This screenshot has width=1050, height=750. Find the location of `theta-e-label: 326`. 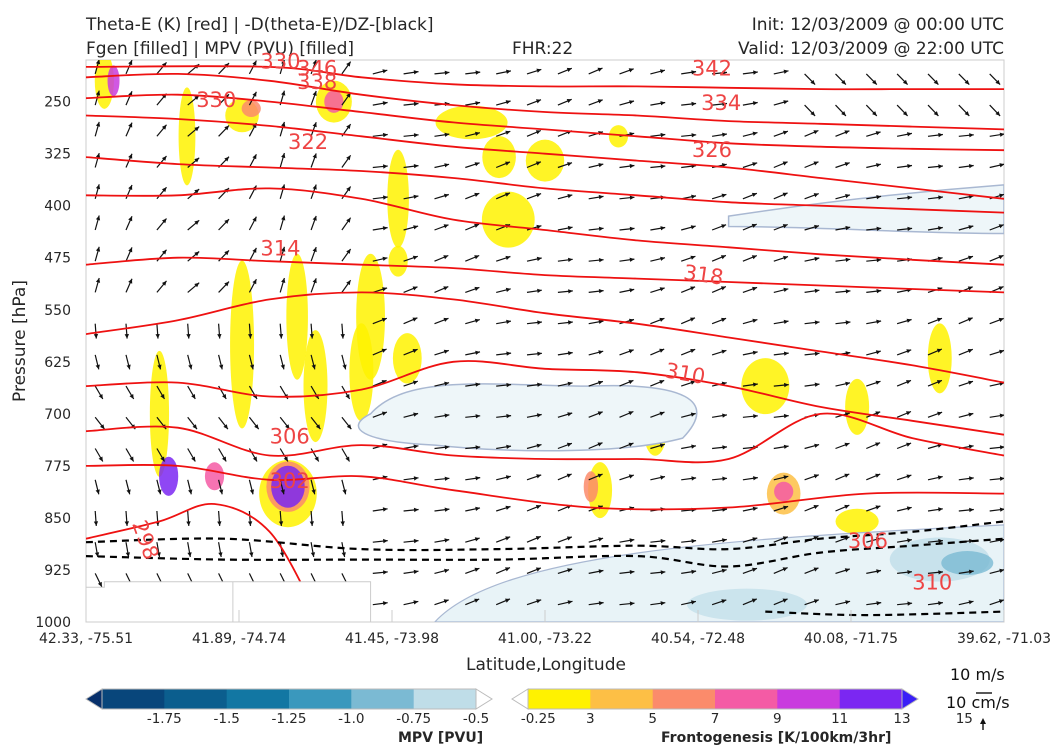

theta-e-label: 326 is located at coordinates (712, 150).